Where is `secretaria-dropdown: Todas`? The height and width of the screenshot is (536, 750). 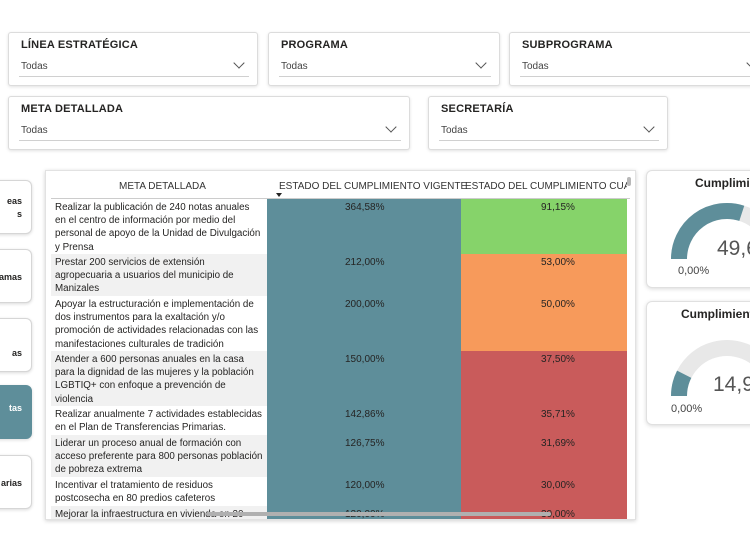
secretaria-dropdown: Todas is located at coordinates (549, 130).